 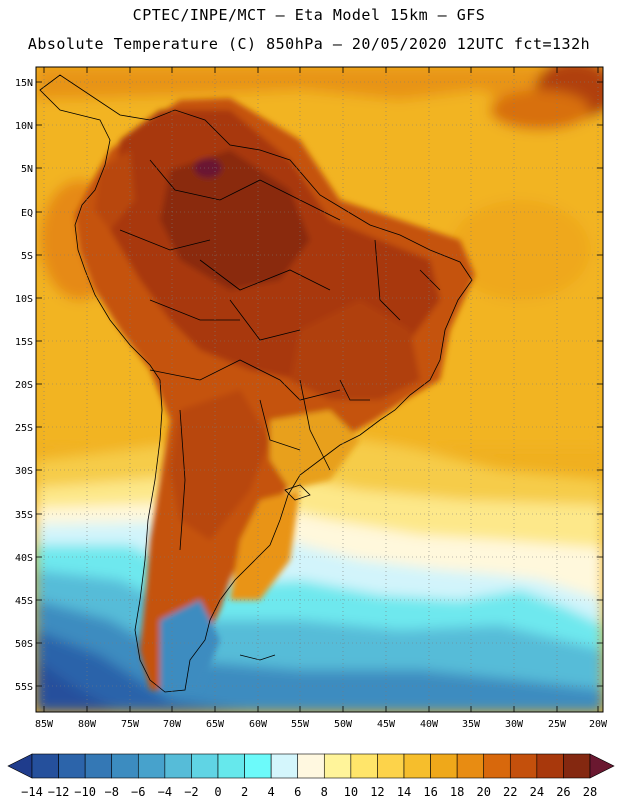 I want to click on lat-label: 50S, so click(x=24, y=644).